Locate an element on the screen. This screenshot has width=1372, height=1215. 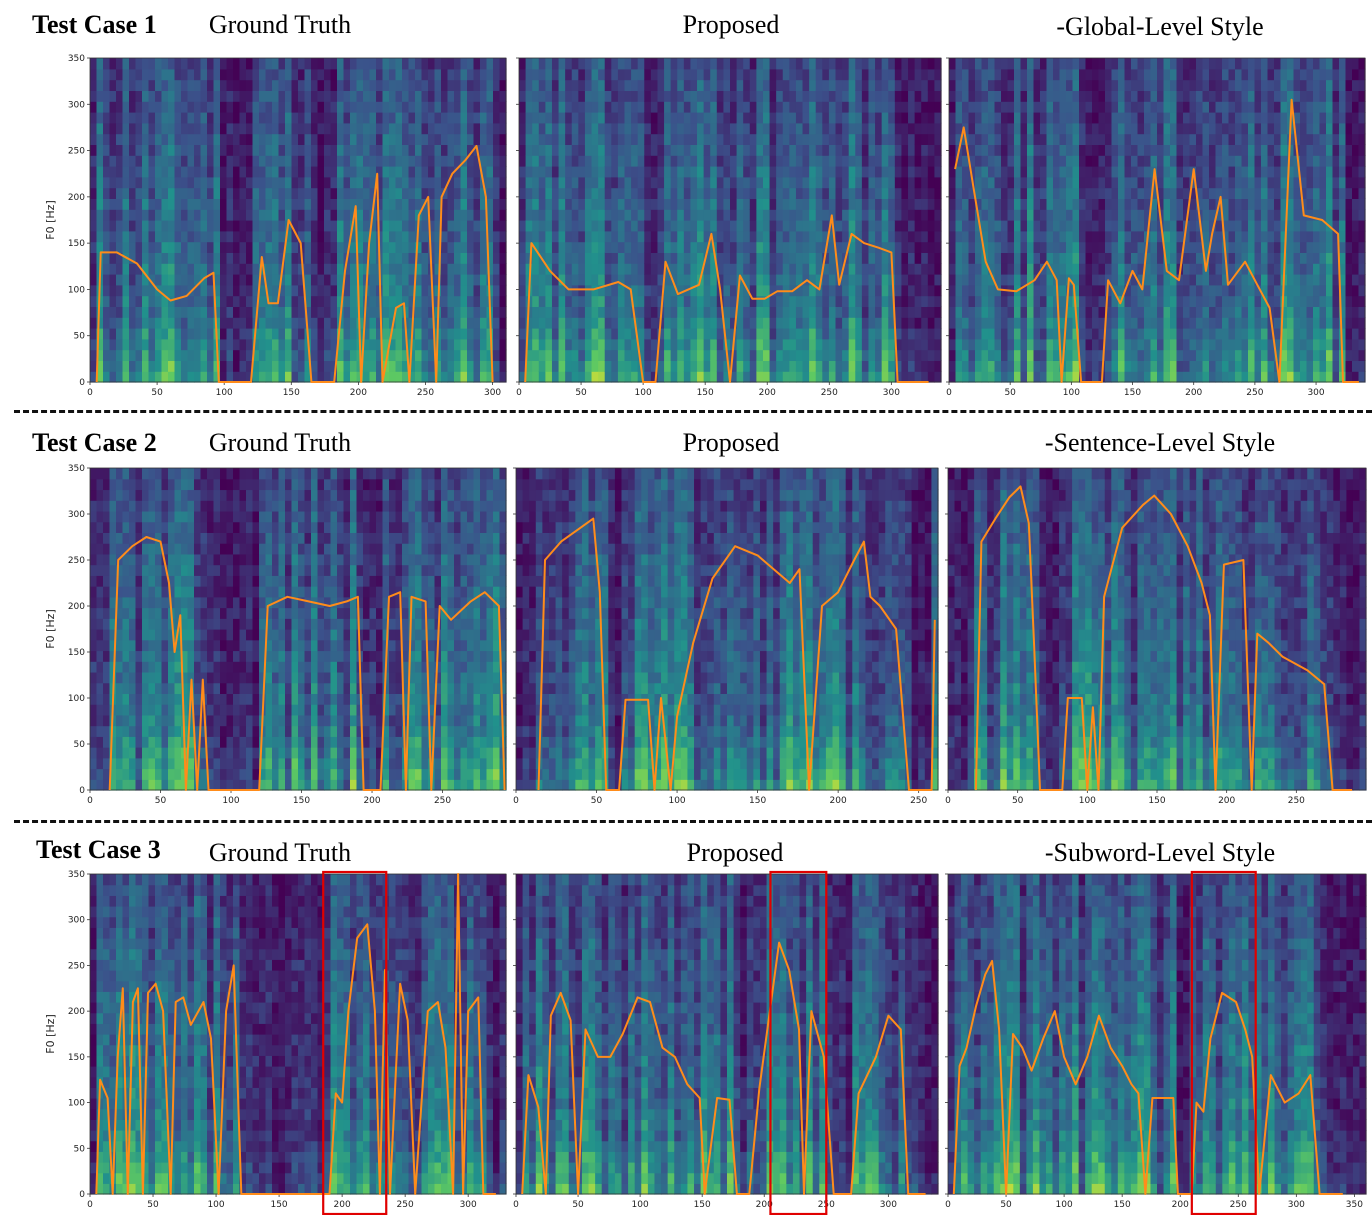
case-label-1: Test Case 1 is located at coordinates (94, 24).